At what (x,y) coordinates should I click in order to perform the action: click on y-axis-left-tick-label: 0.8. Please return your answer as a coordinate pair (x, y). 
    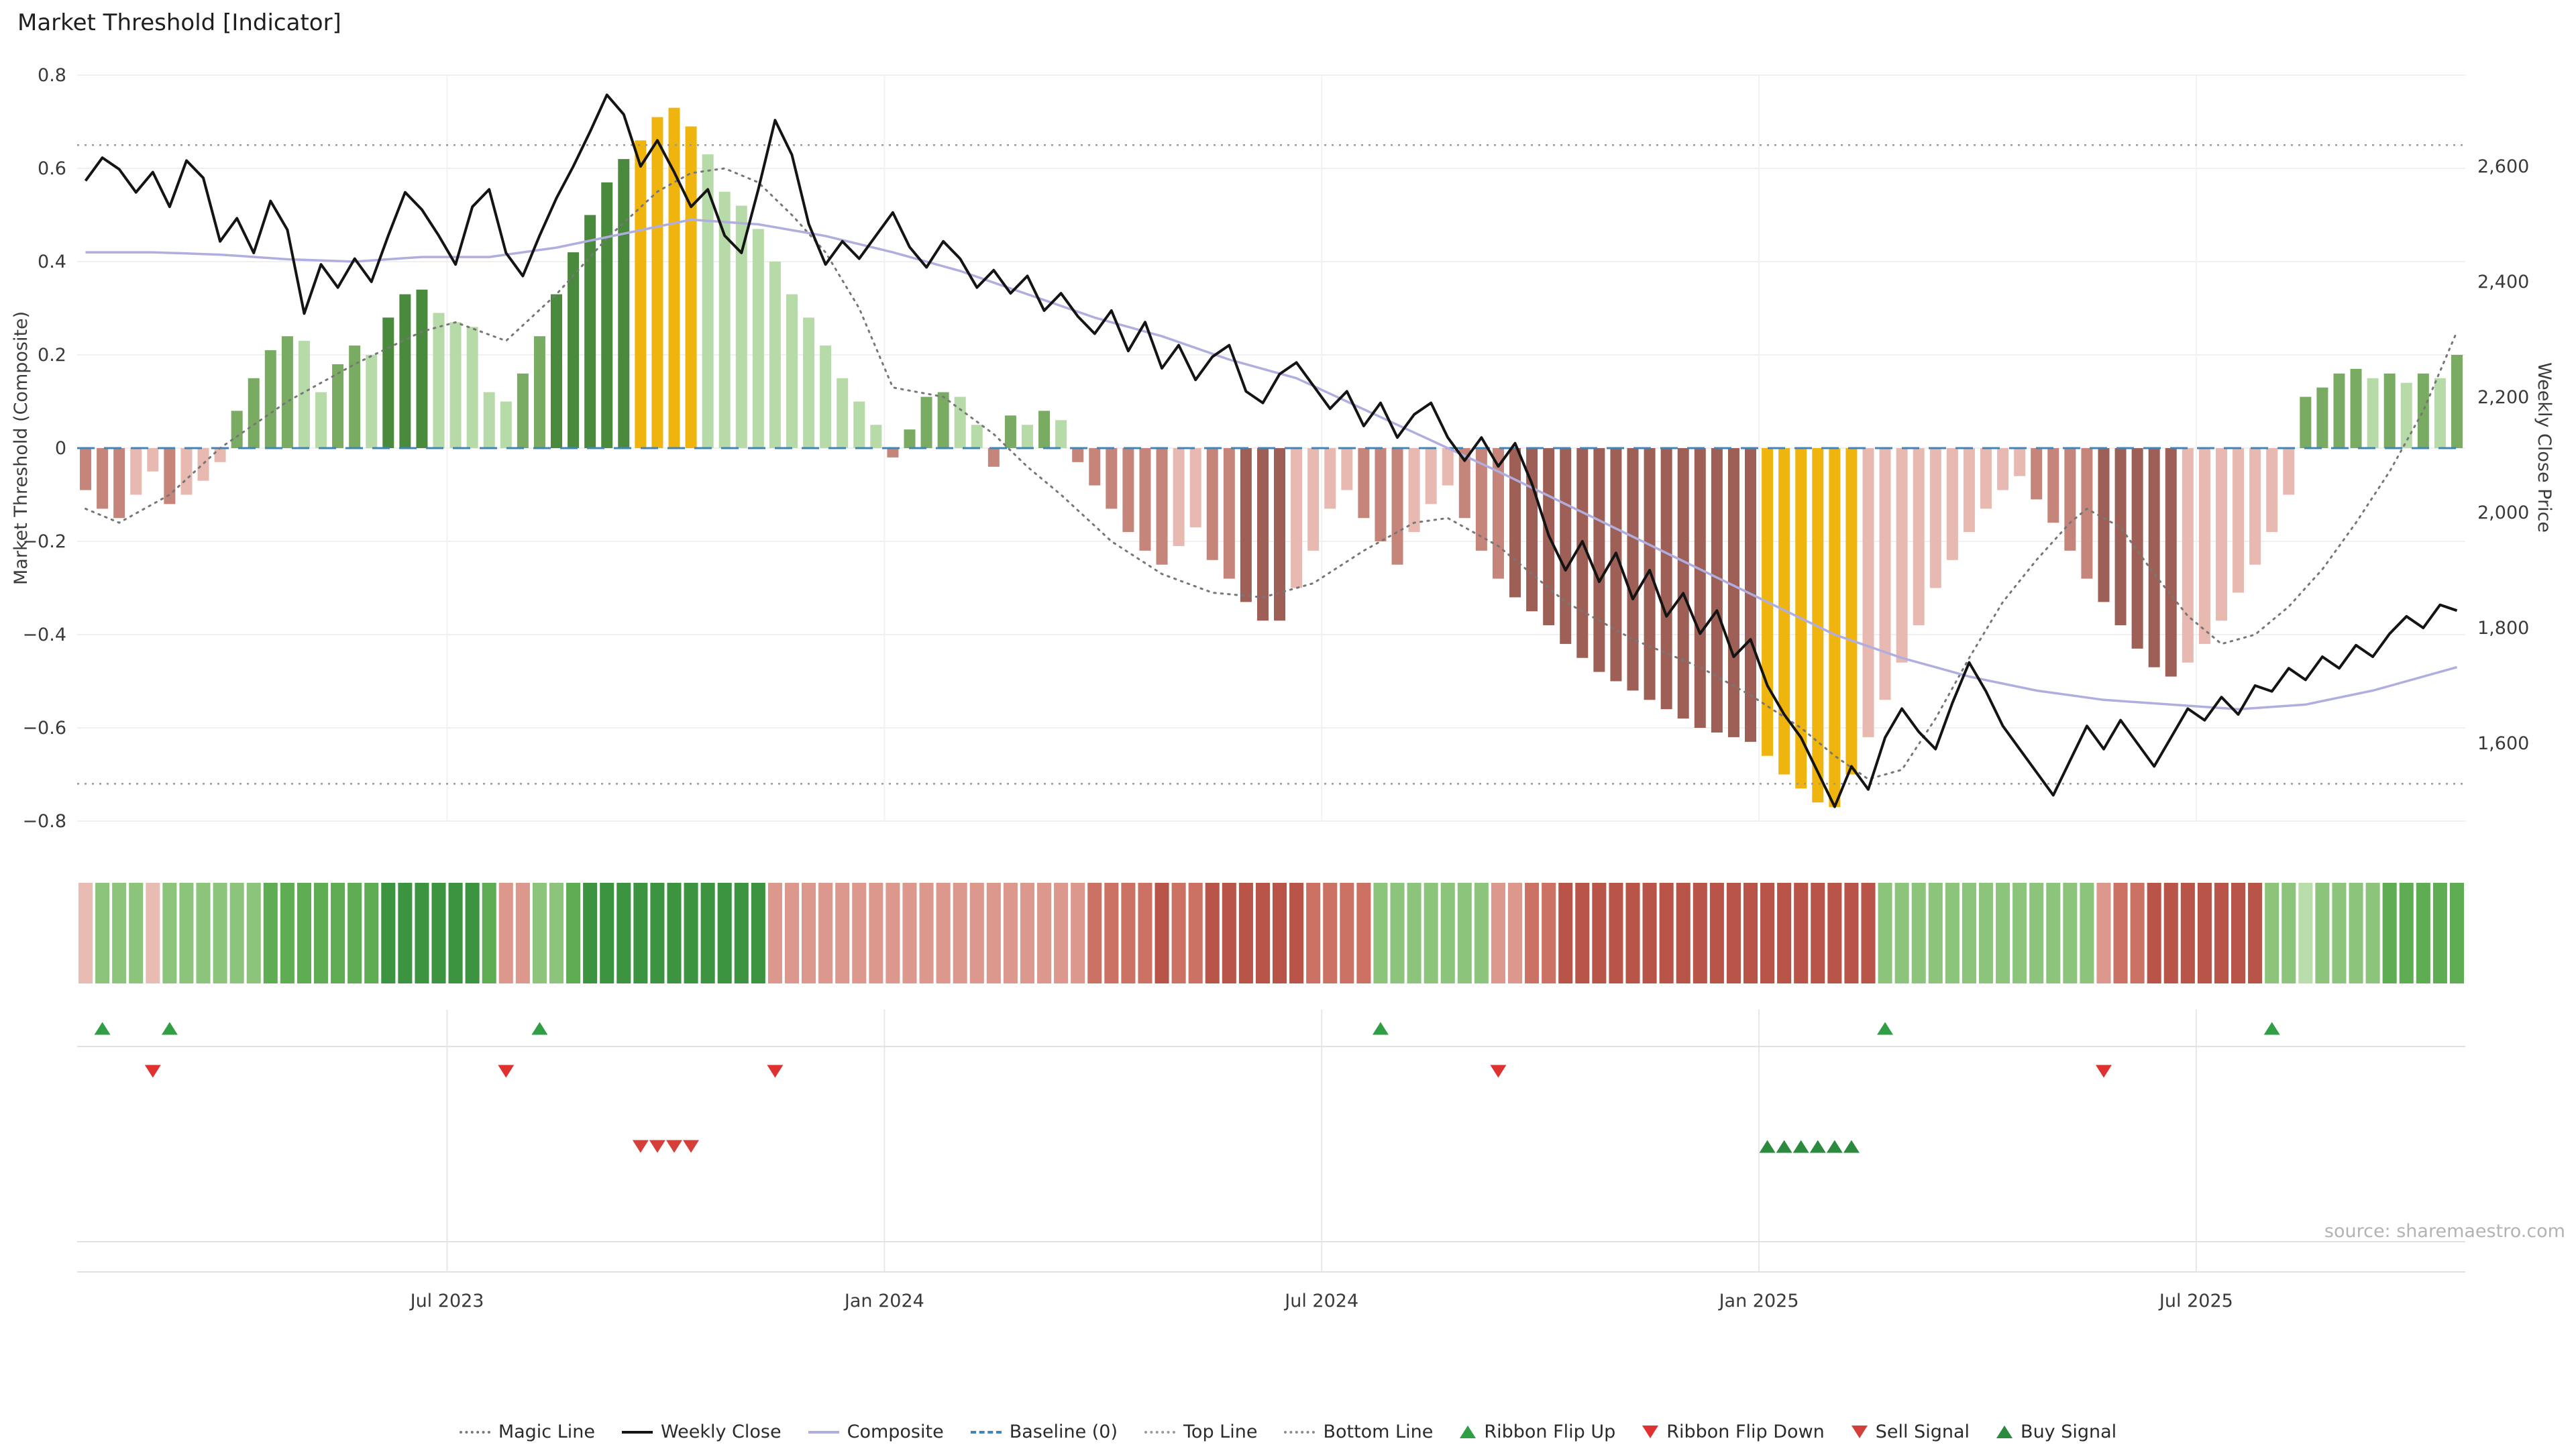
    Looking at the image, I should click on (52, 75).